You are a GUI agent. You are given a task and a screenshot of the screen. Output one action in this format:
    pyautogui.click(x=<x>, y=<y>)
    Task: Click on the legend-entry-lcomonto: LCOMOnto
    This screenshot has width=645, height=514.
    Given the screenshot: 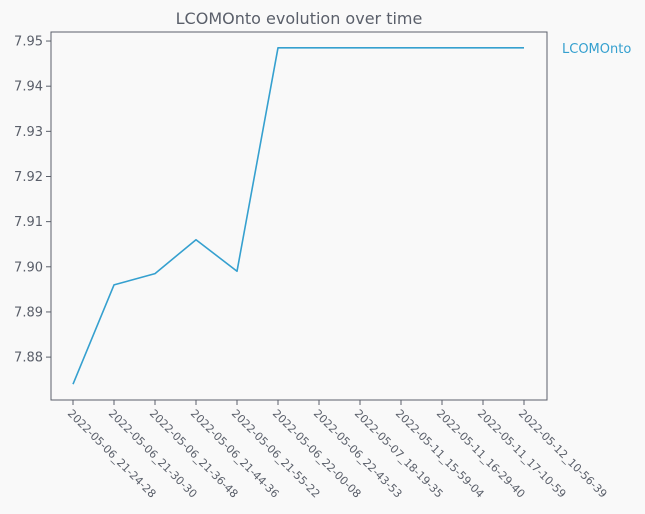 What is the action you would take?
    pyautogui.click(x=596, y=49)
    